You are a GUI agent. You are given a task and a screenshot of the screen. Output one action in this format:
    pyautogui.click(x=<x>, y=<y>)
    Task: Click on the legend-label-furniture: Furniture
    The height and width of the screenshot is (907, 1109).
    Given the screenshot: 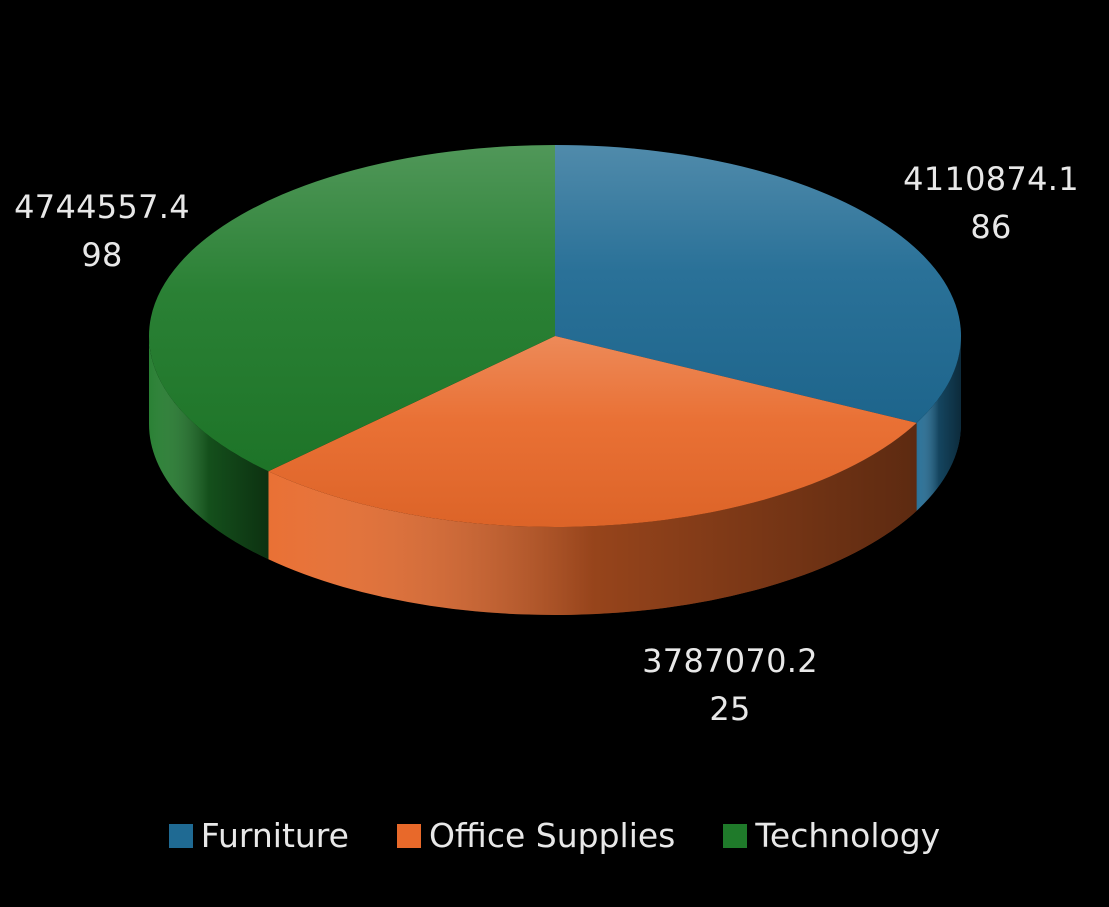 What is the action you would take?
    pyautogui.click(x=274, y=835)
    